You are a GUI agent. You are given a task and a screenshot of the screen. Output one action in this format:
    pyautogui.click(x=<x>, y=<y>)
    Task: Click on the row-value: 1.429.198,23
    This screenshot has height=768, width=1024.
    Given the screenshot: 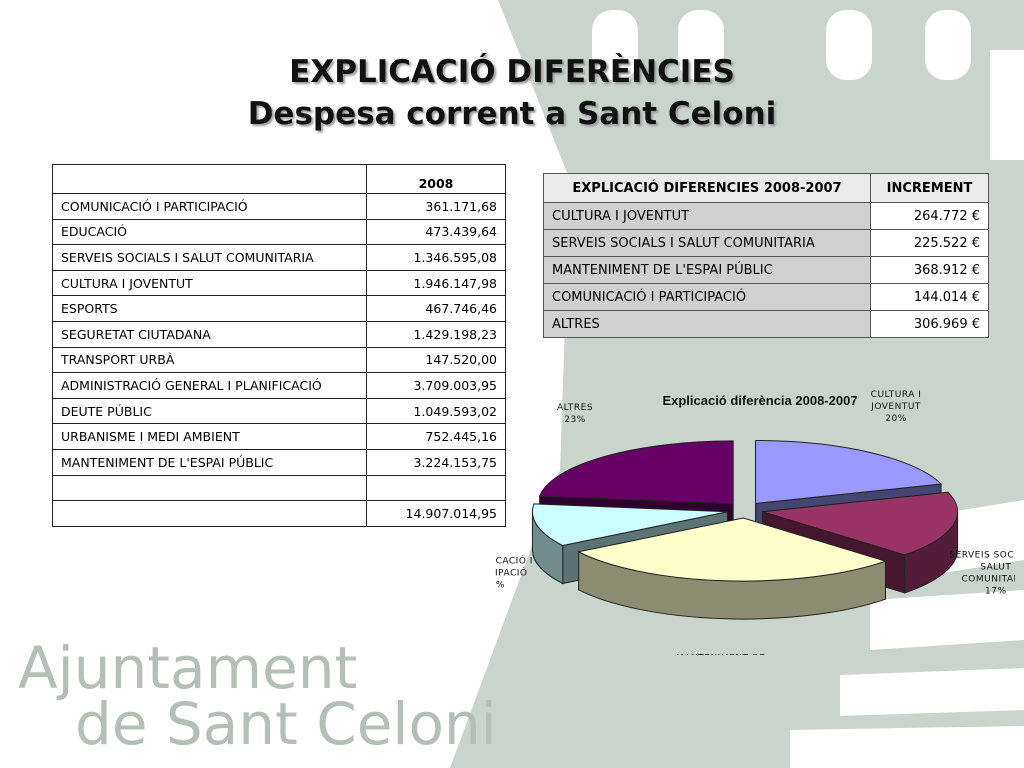 What is the action you would take?
    pyautogui.click(x=436, y=334)
    